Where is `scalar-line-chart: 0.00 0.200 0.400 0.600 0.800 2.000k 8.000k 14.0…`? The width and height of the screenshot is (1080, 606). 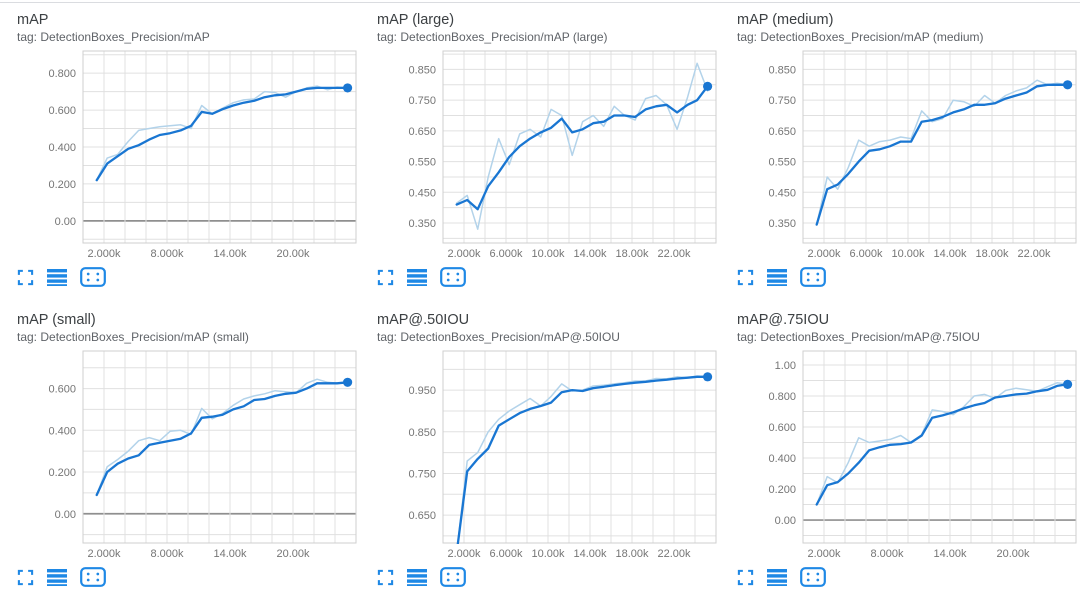
scalar-line-chart: 0.00 0.200 0.400 0.600 0.800 2.000k 8.000k 14.0… is located at coordinates (180, 132).